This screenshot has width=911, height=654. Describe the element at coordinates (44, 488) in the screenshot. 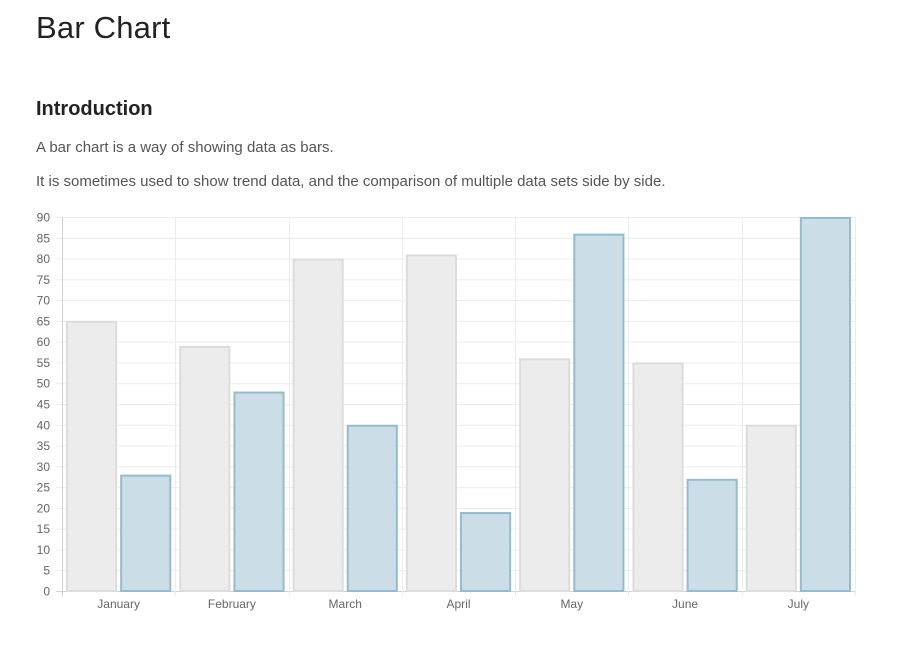

I see `y-tick-label: 25` at that location.